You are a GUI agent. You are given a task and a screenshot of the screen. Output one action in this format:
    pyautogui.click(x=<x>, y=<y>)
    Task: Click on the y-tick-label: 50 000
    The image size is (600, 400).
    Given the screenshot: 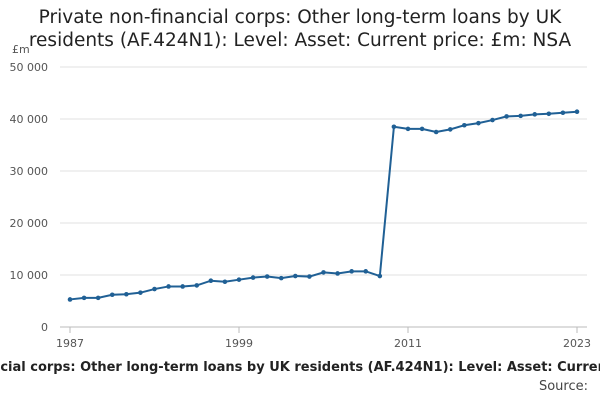 What is the action you would take?
    pyautogui.click(x=29, y=67)
    